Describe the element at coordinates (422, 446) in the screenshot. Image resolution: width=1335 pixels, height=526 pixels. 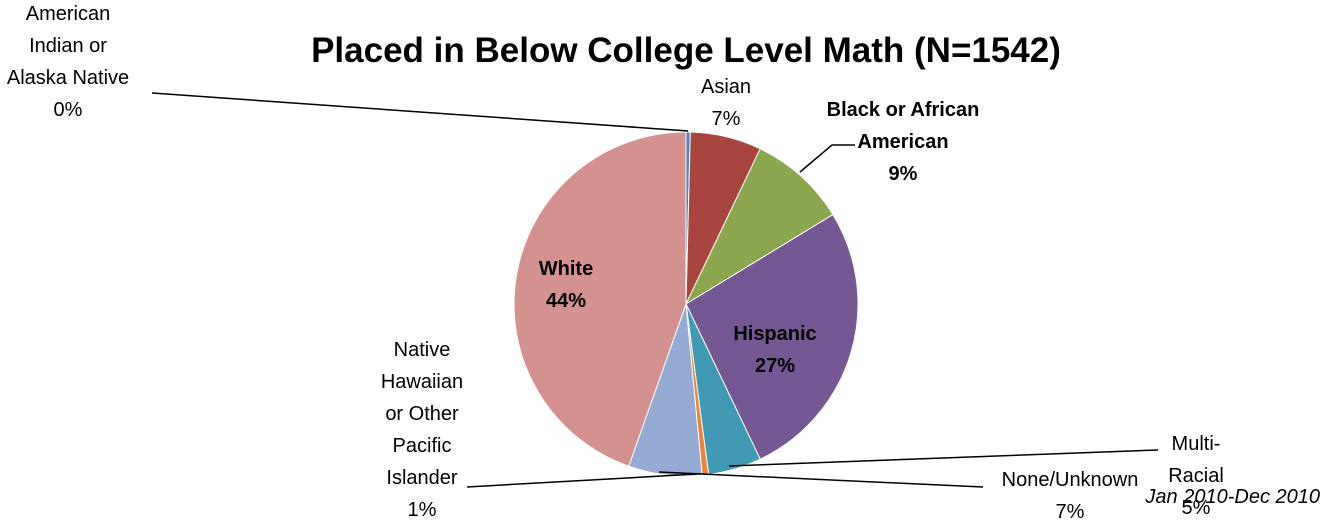
I see `slice-category-label: Pacific` at that location.